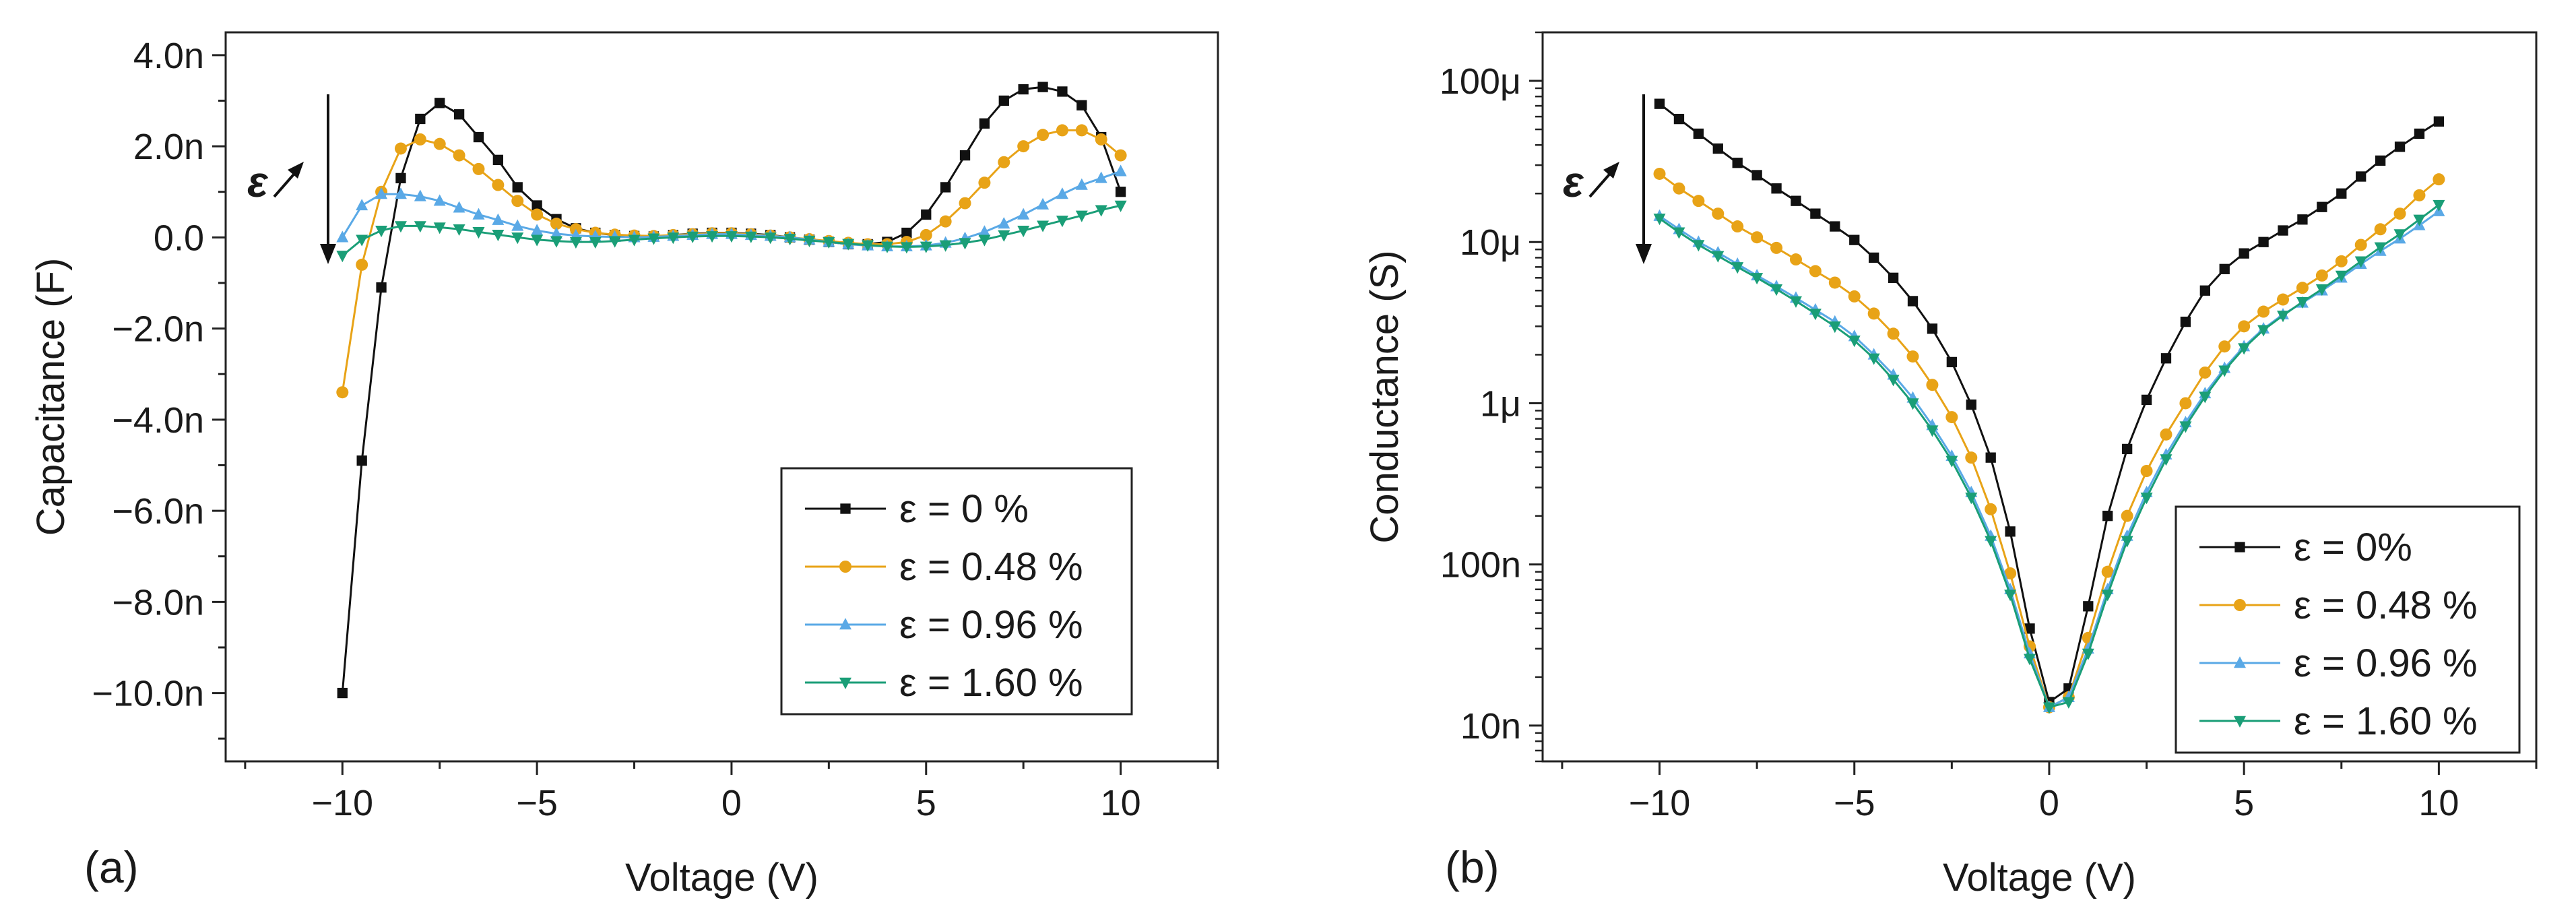  I want to click on legend: ε = 0% ε = 0.48 % ε = 0.96 % ε = 1.60 %, so click(2348, 629).